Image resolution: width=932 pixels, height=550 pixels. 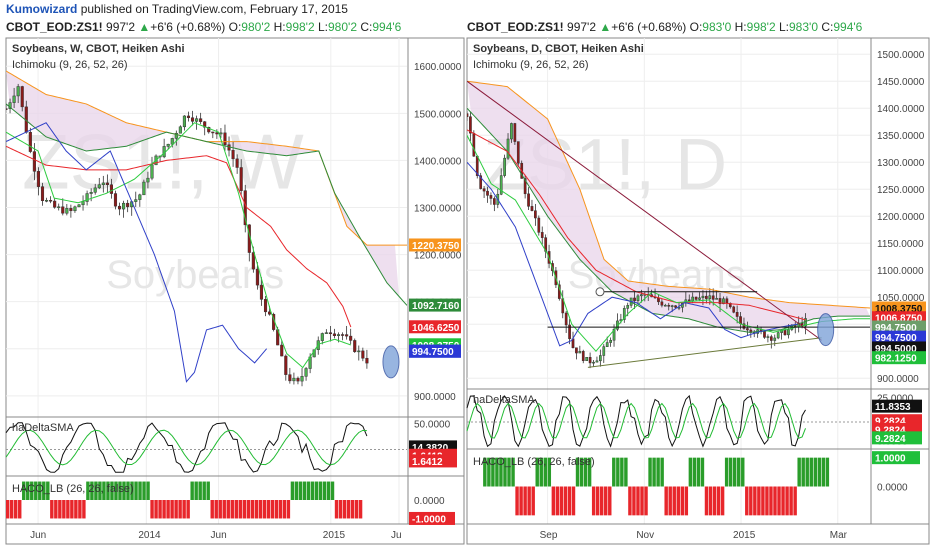 What do you see at coordinates (899, 309) in the screenshot?
I see `price-tag-label: 1008.3750` at bounding box center [899, 309].